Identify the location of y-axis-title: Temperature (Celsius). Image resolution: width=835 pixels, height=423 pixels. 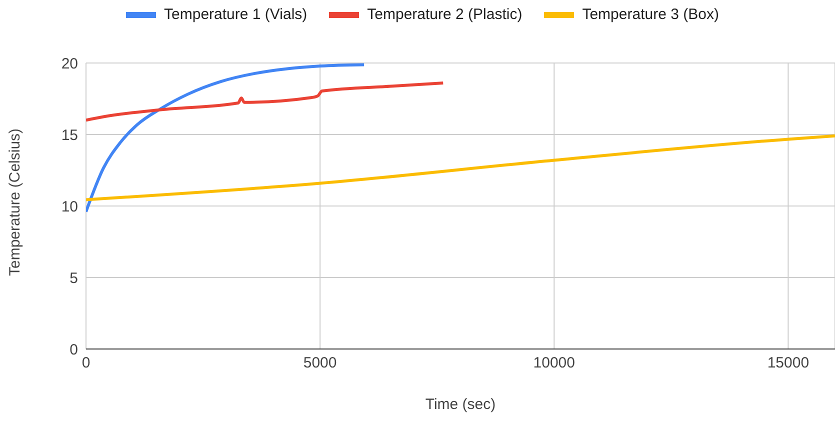
(15, 202).